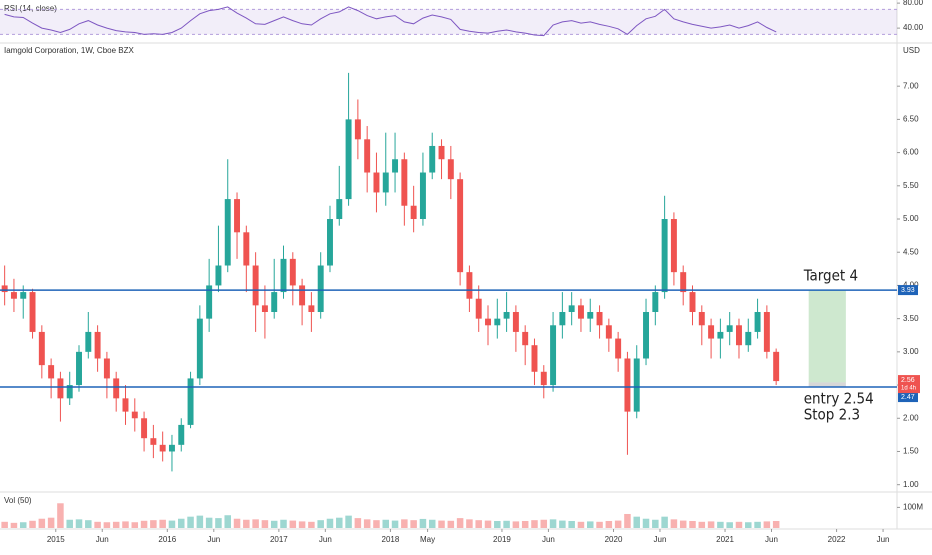 Image resolution: width=932 pixels, height=555 pixels. I want to click on y-tick-label: 1.00, so click(911, 484).